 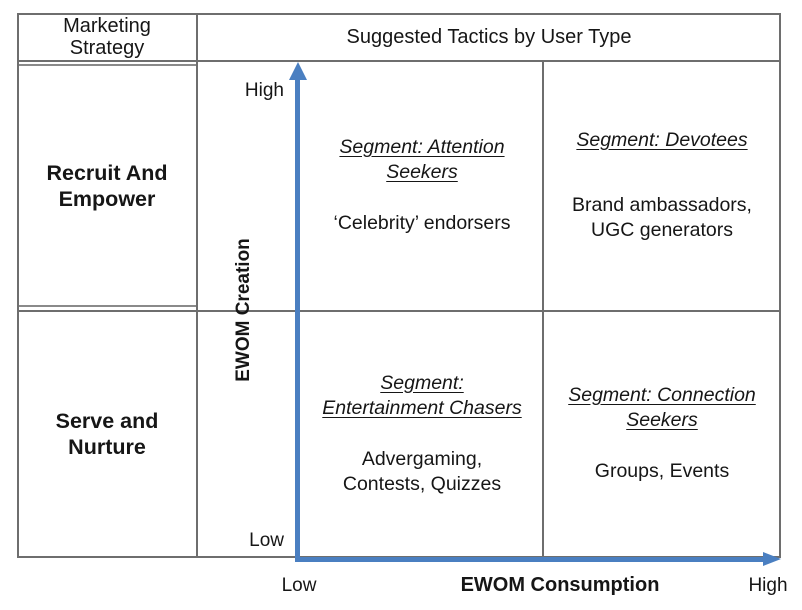 I want to click on tactics-entertainment-chasers: Advergaming, Contests, Quizzes, so click(x=422, y=471).